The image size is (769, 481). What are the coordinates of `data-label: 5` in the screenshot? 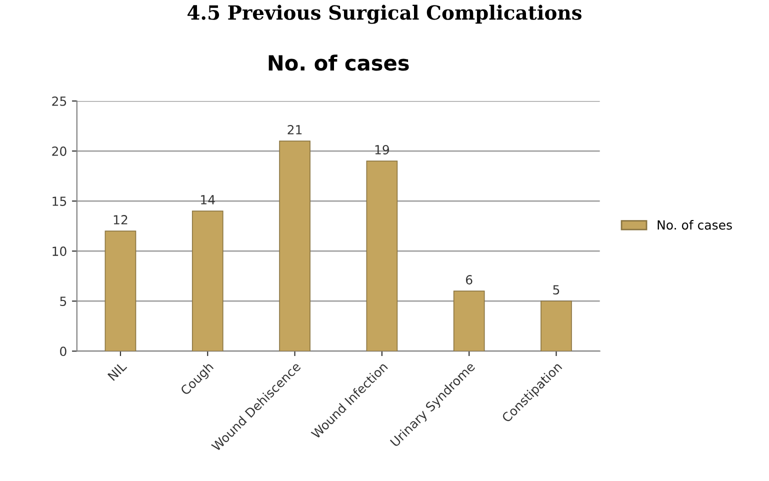 It's located at (556, 290).